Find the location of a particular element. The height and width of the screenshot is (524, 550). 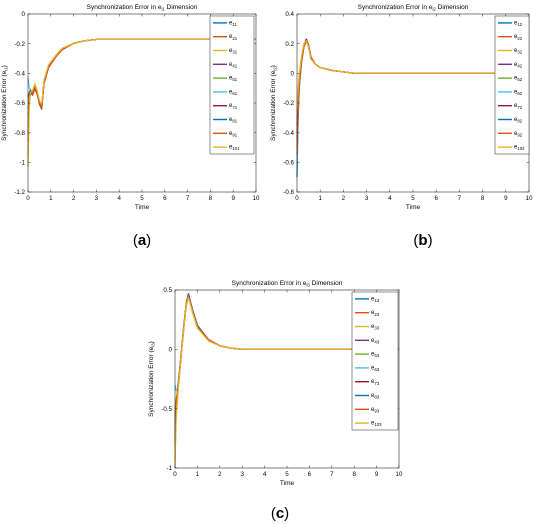

series-line-e72 is located at coordinates (412, 82).